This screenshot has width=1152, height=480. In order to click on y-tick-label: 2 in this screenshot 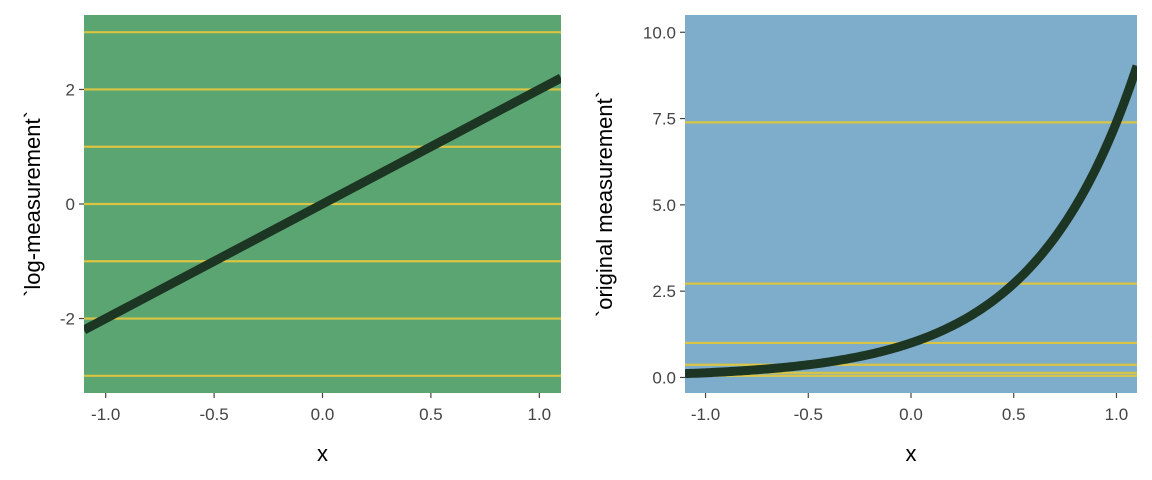, I will do `click(70, 89)`.